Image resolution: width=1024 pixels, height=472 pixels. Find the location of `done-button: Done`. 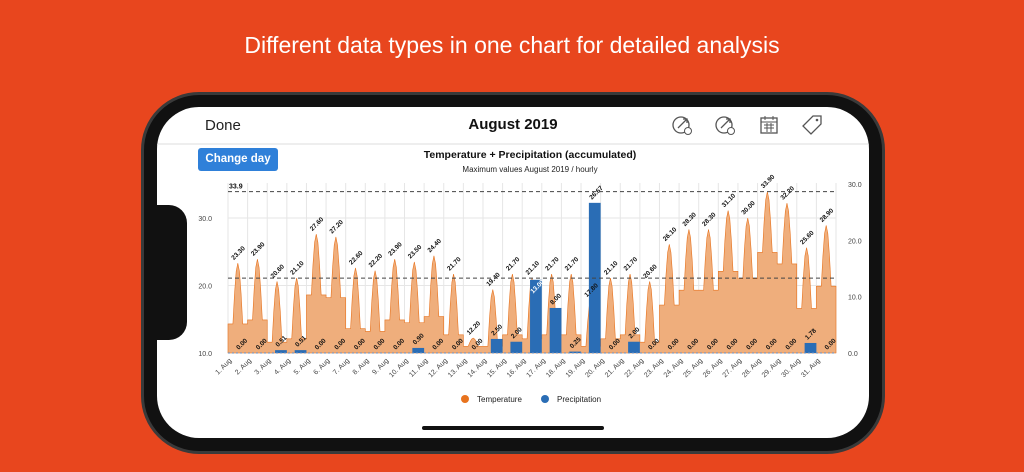

done-button: Done is located at coordinates (223, 125).